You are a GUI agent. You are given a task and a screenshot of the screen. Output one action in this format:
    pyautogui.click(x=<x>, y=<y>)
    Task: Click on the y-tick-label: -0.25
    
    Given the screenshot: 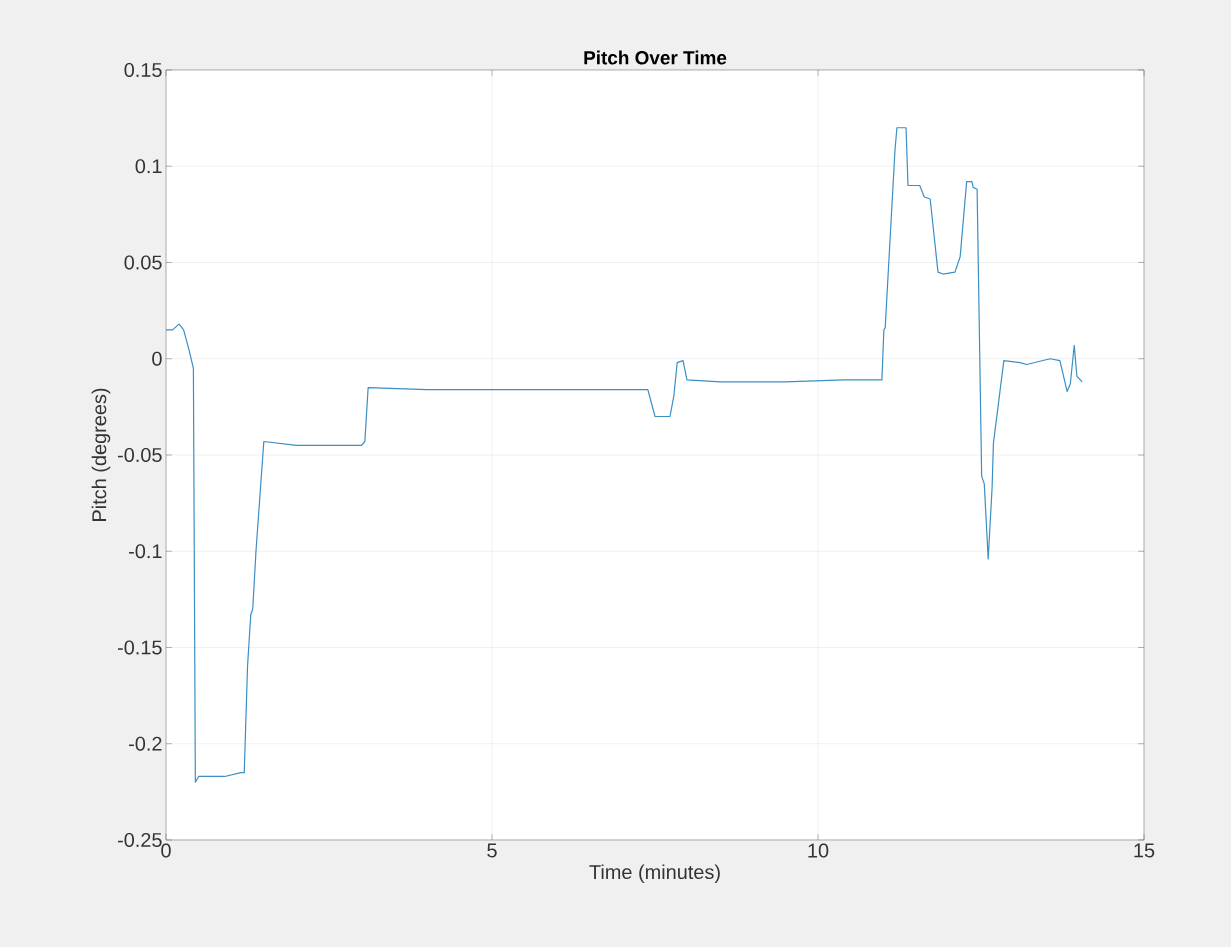 What is the action you would take?
    pyautogui.click(x=139, y=840)
    